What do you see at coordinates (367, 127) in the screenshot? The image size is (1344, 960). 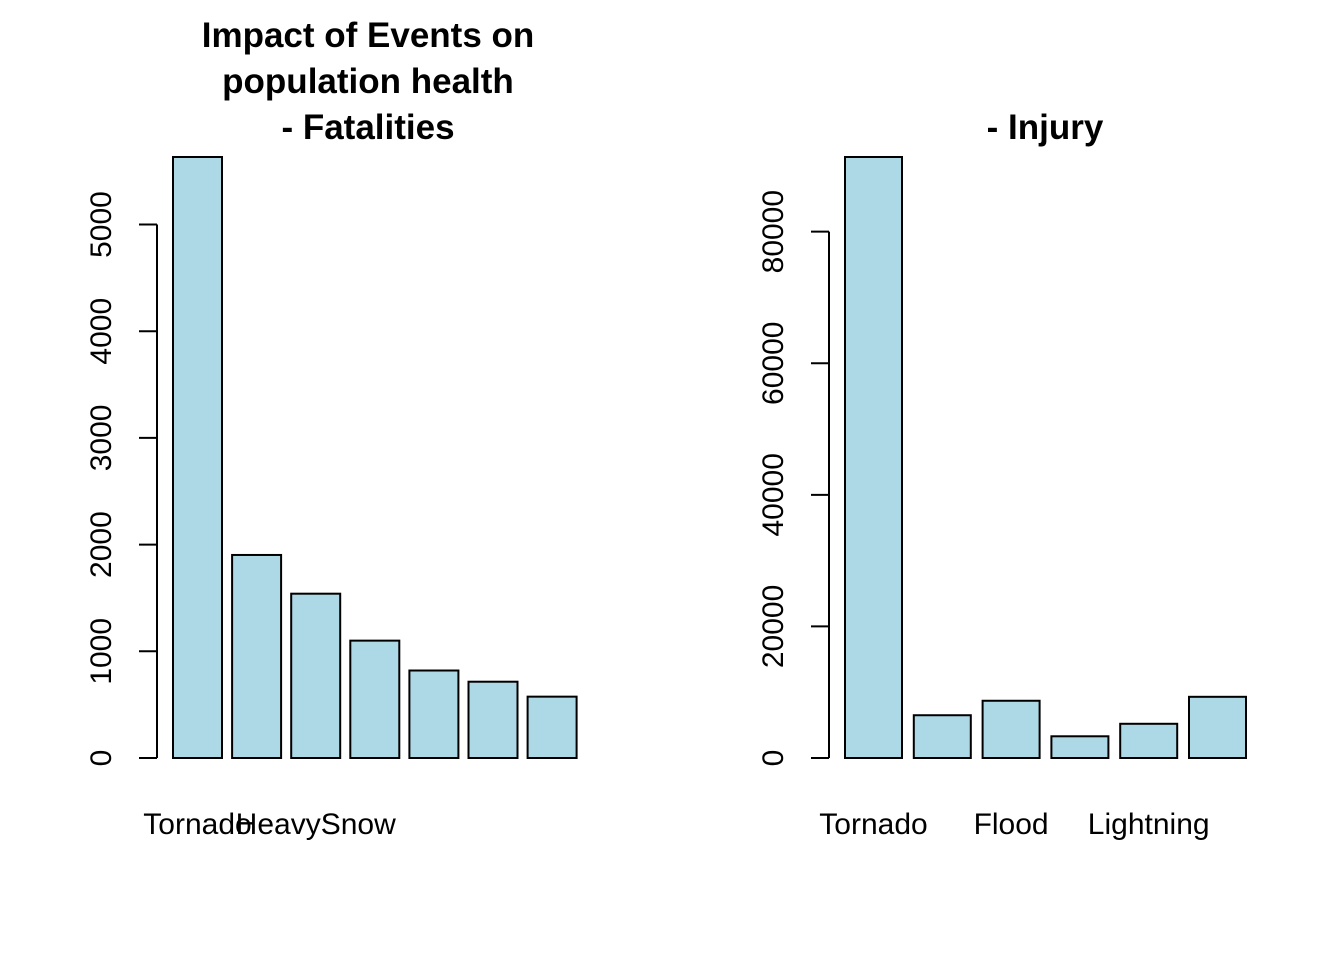 I see `chart-1-title-line-3: - Fatalities` at bounding box center [367, 127].